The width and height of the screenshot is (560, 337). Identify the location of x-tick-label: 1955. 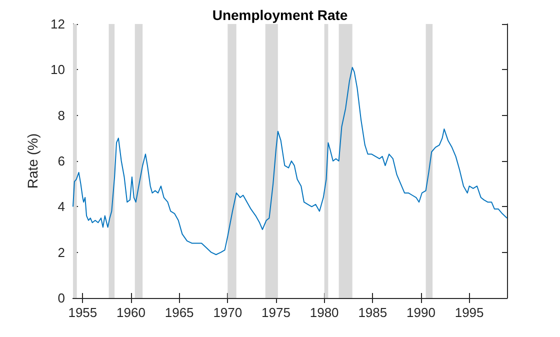
(83, 312).